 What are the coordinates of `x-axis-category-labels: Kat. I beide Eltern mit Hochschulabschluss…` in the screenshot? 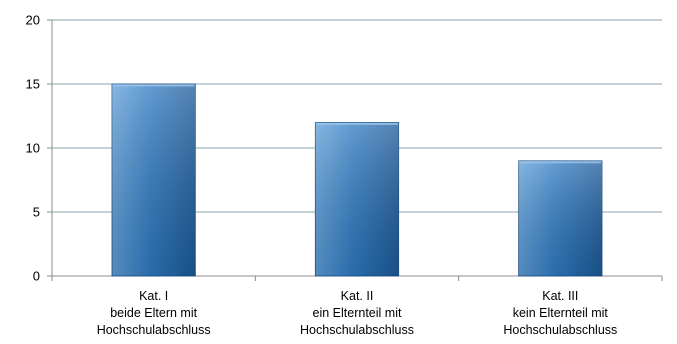 It's located at (357, 313).